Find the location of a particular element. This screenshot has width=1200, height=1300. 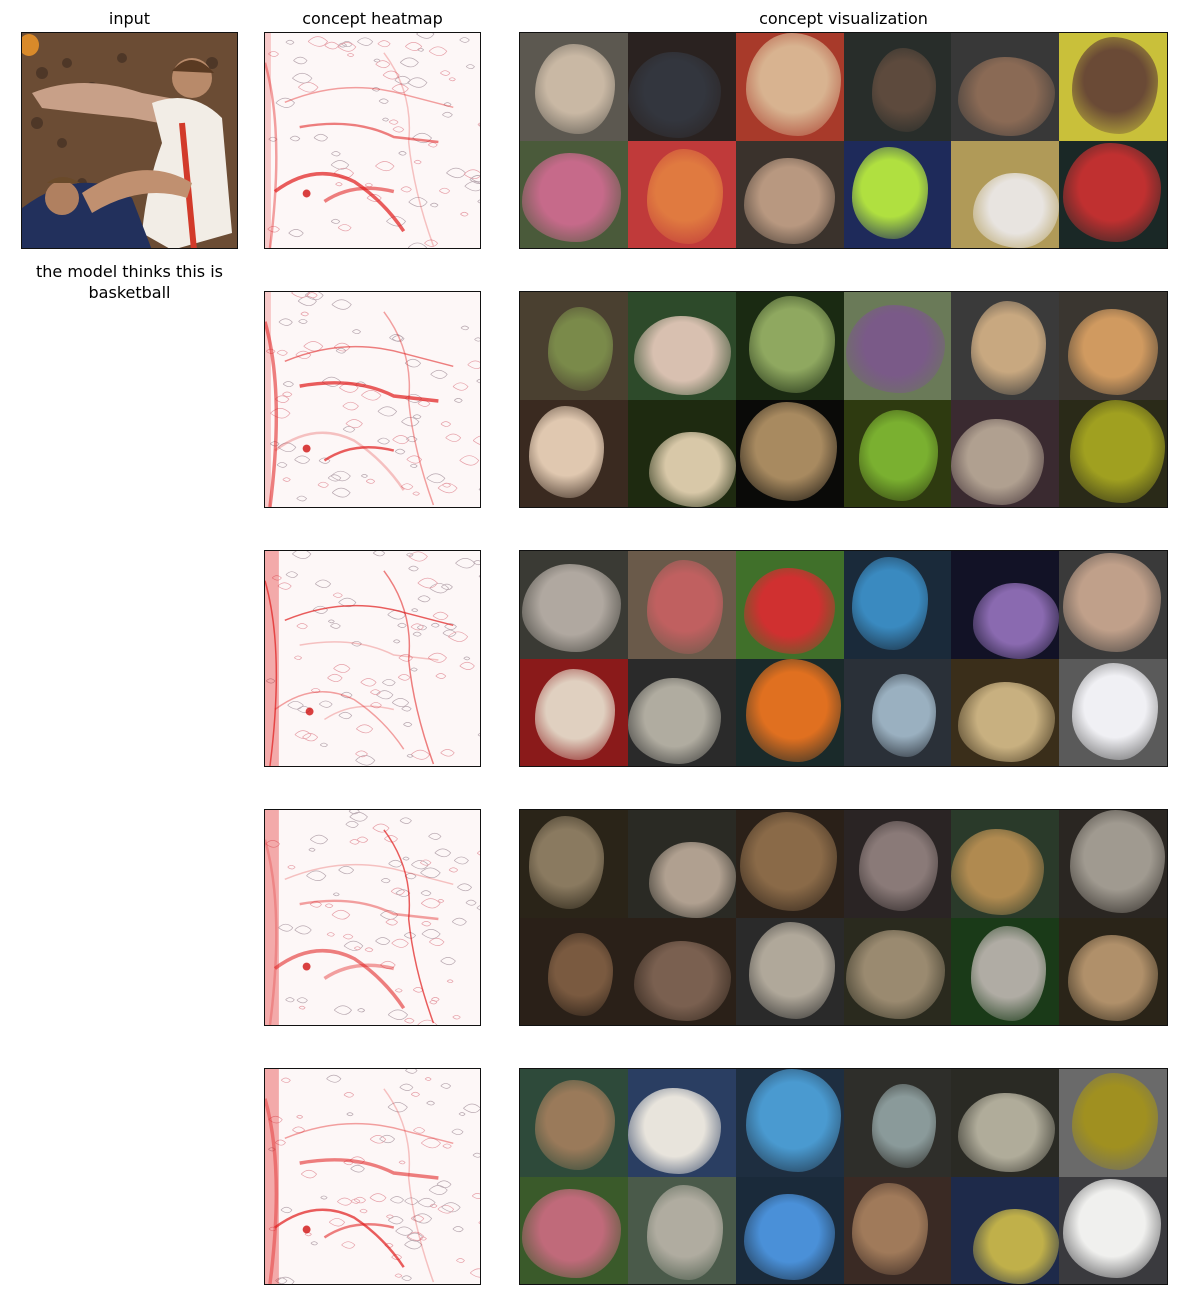

prediction-caption: the model thinks this is basketball is located at coordinates (129, 282).